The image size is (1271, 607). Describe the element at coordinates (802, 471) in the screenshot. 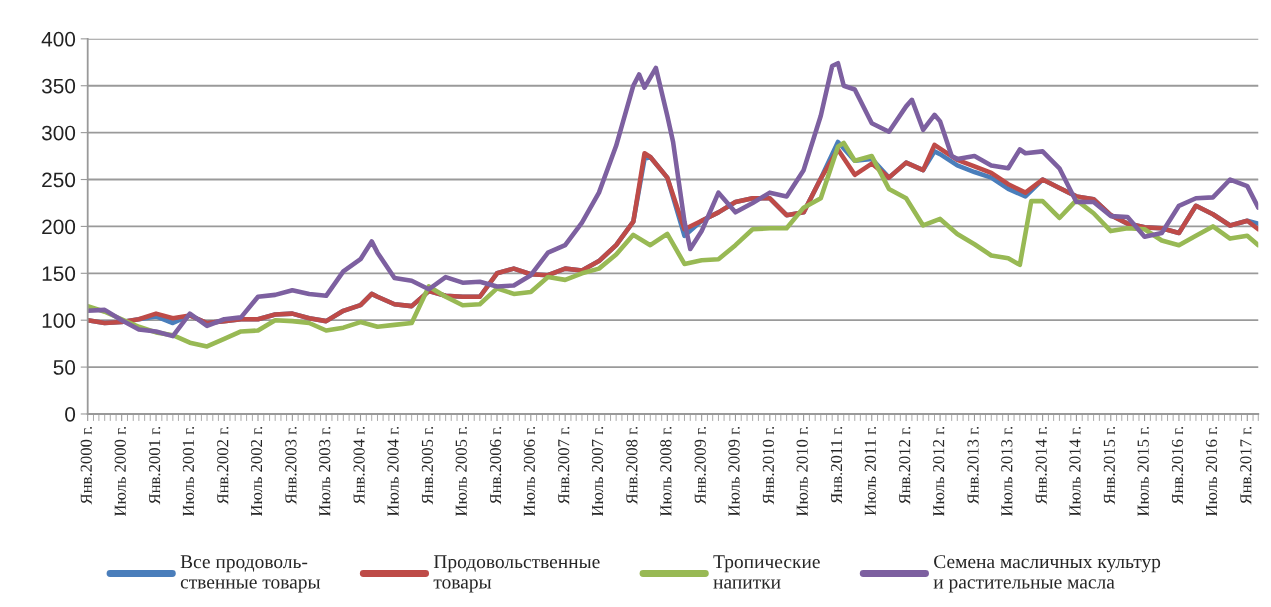

I see `x-tick-label: Июль 2010 г.` at that location.